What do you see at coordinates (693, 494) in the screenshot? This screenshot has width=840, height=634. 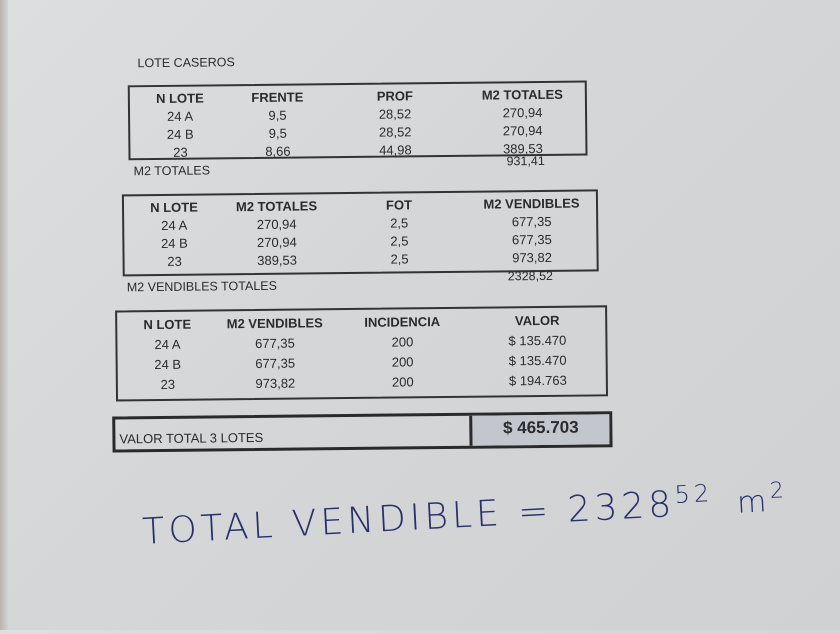 I see `handwritten-decimals: 52` at bounding box center [693, 494].